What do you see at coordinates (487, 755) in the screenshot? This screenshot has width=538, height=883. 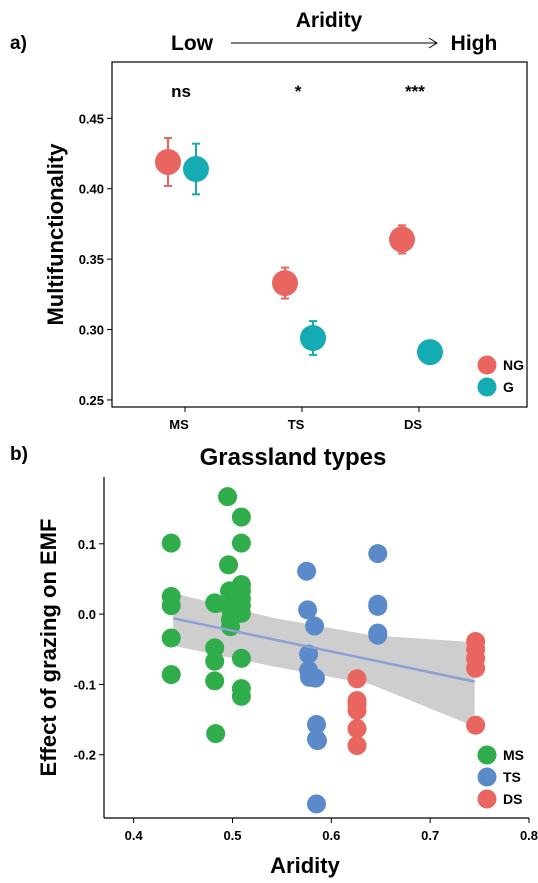 I see `legend-swatch-ms` at bounding box center [487, 755].